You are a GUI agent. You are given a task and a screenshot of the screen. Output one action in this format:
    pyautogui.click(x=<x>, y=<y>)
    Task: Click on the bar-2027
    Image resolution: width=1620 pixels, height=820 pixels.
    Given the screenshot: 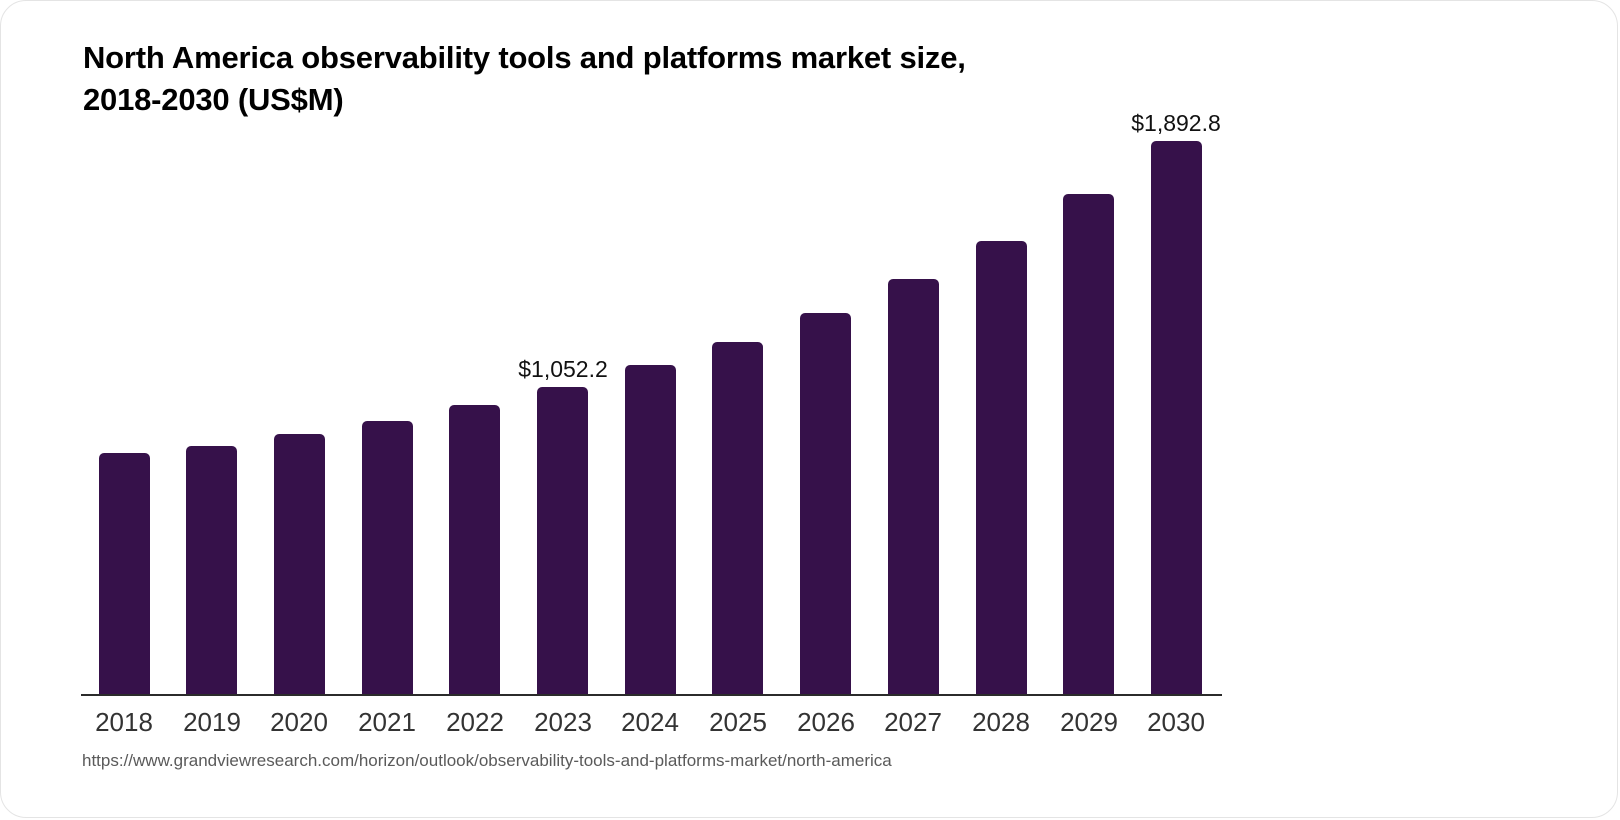 What is the action you would take?
    pyautogui.click(x=913, y=486)
    